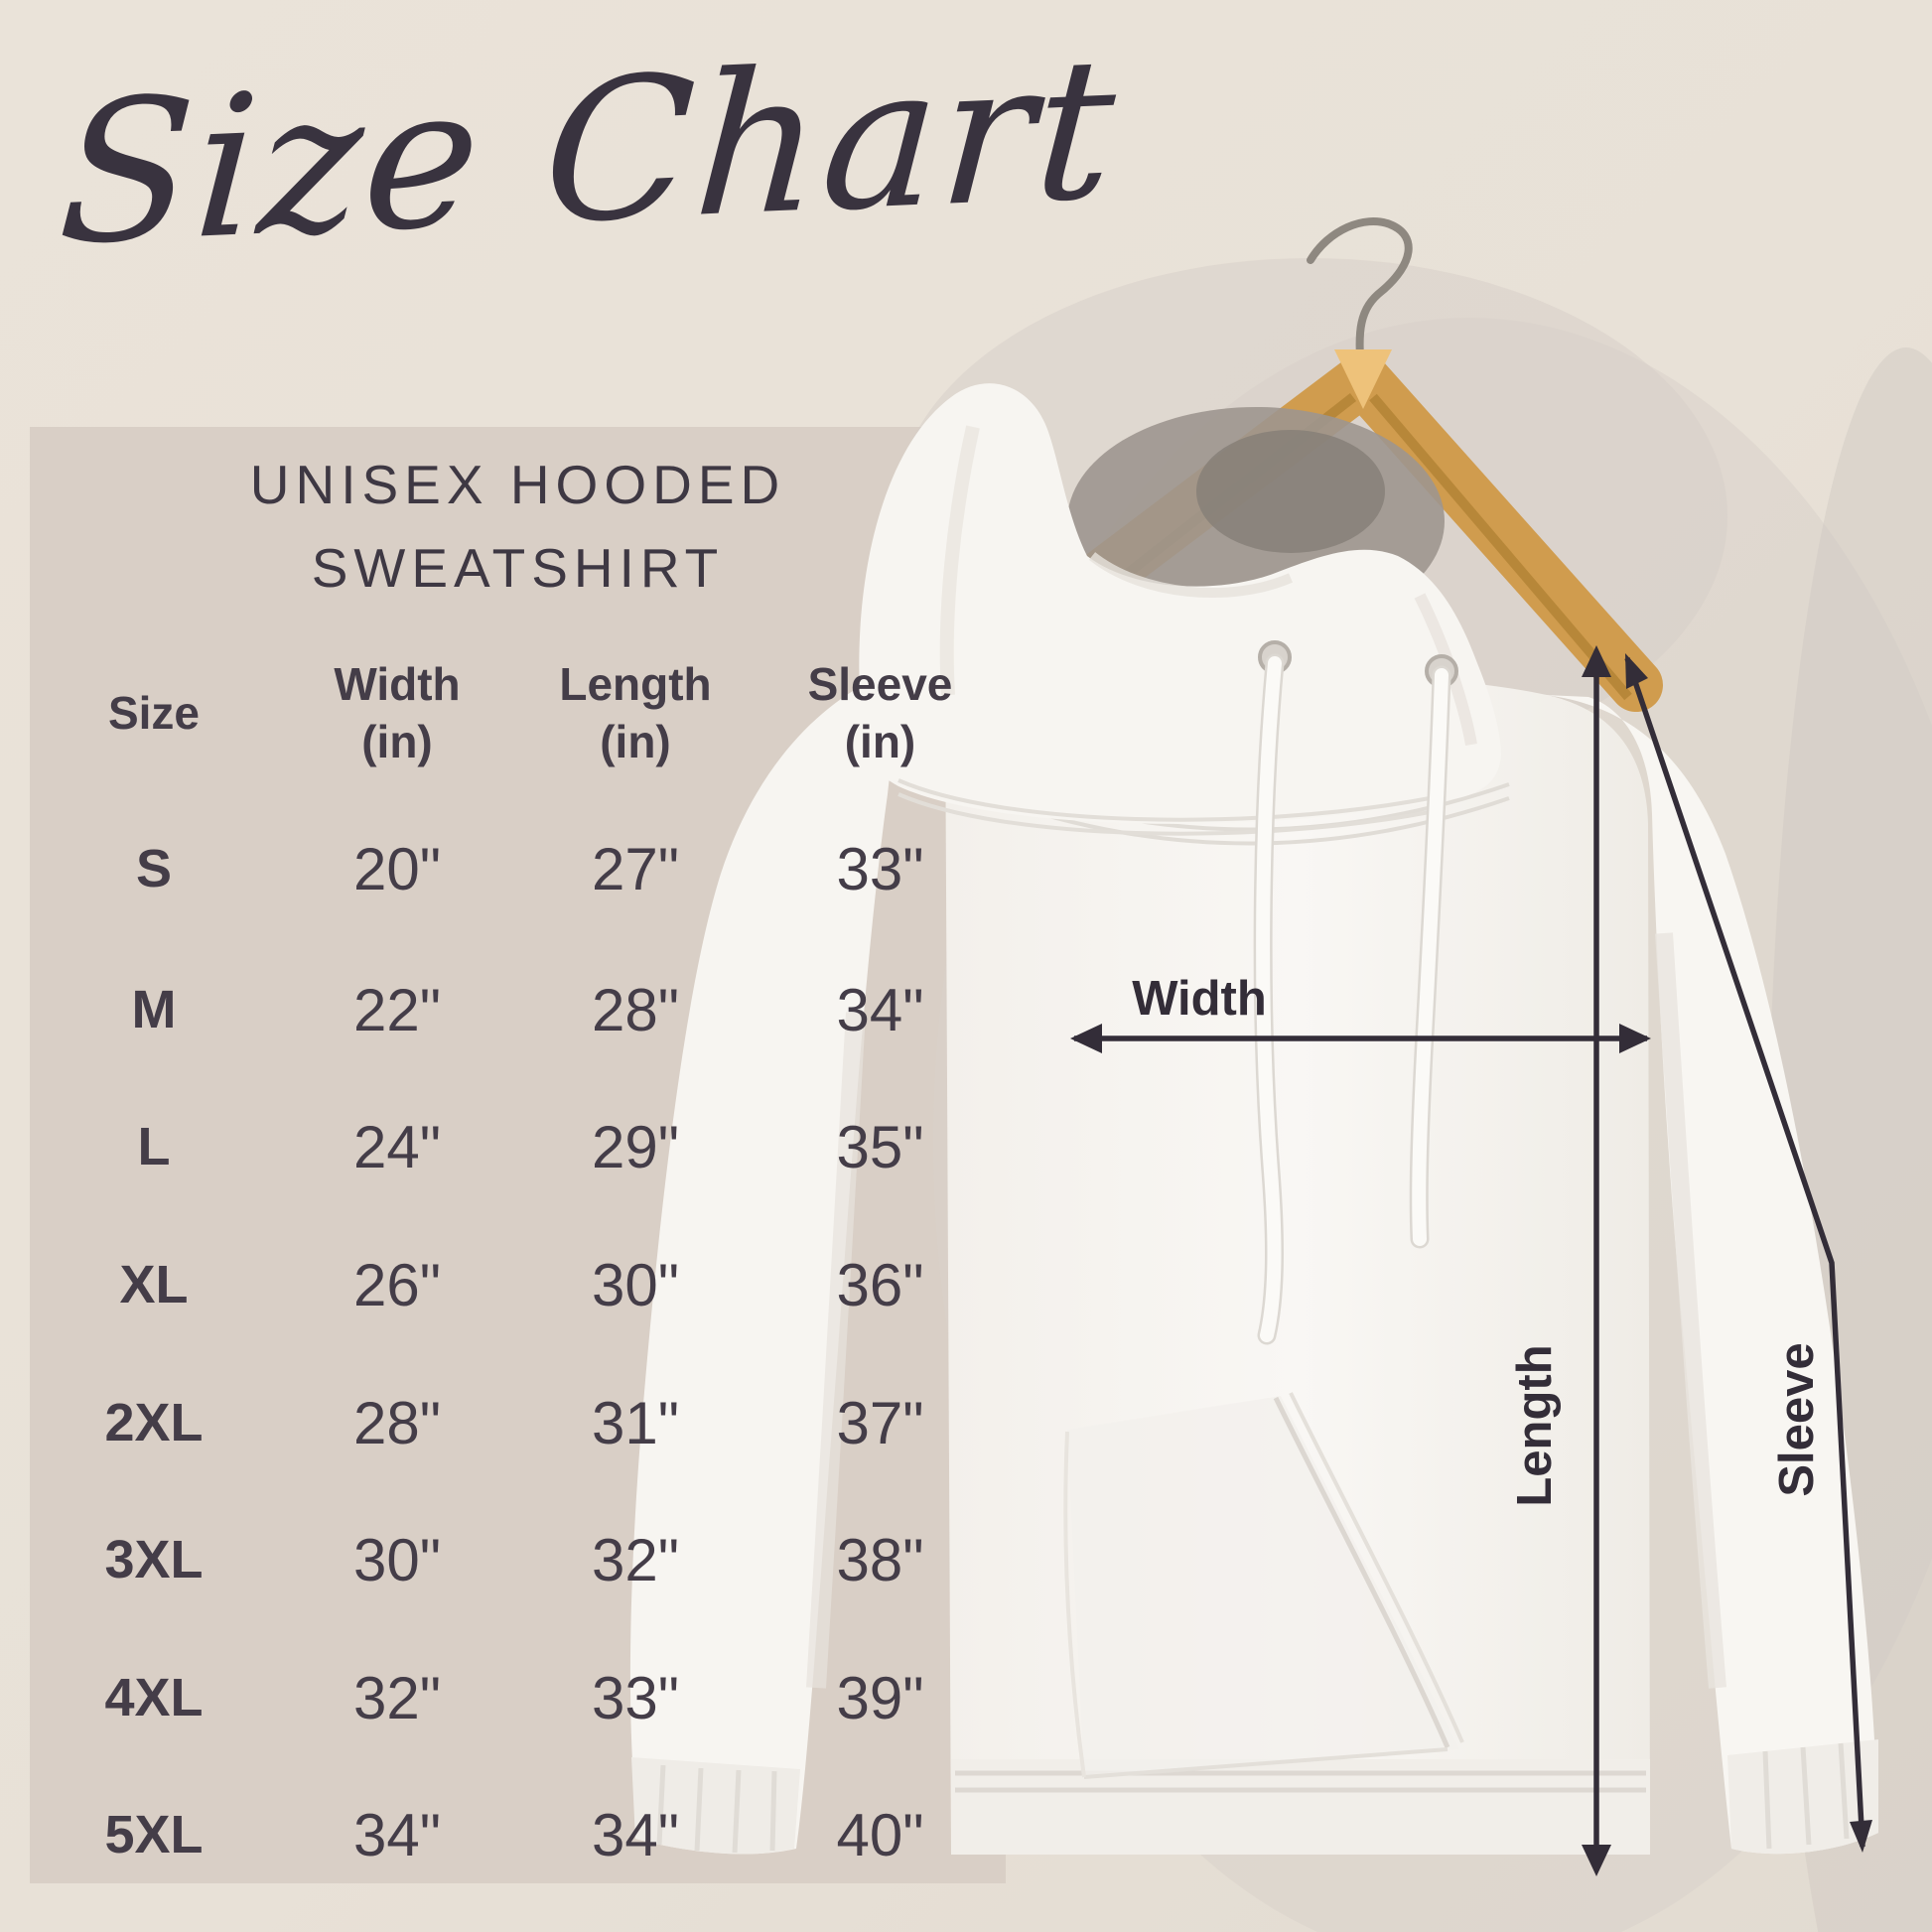 The height and width of the screenshot is (1932, 1932). What do you see at coordinates (154, 713) in the screenshot?
I see `col-header-size: Size` at bounding box center [154, 713].